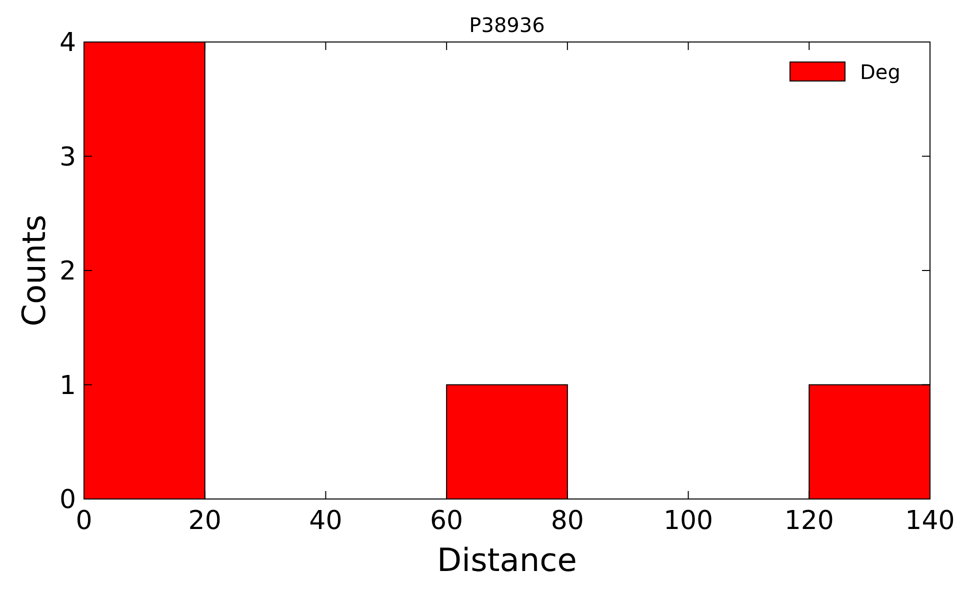 The width and height of the screenshot is (967, 591). What do you see at coordinates (205, 521) in the screenshot?
I see `x-tick-label: 20` at bounding box center [205, 521].